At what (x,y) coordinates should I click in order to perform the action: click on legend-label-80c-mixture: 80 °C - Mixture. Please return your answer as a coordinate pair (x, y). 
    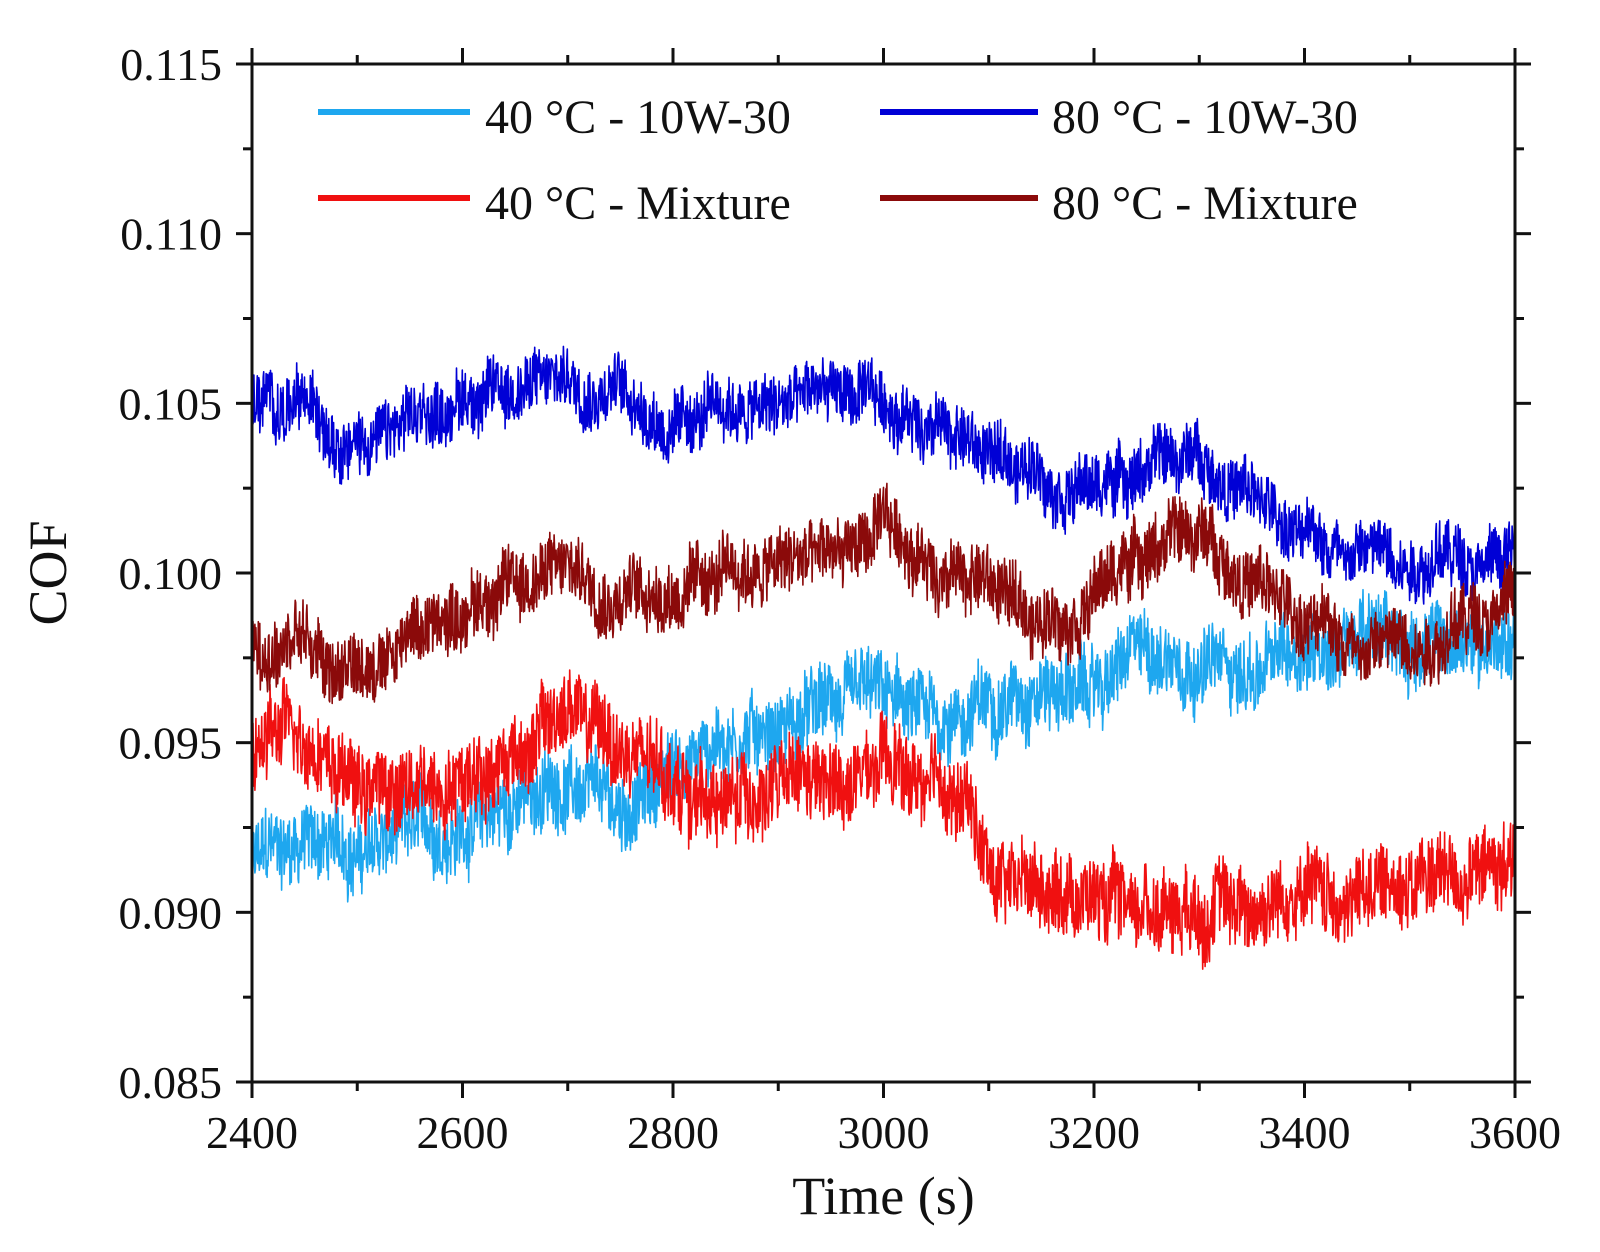
    Looking at the image, I should click on (1205, 203).